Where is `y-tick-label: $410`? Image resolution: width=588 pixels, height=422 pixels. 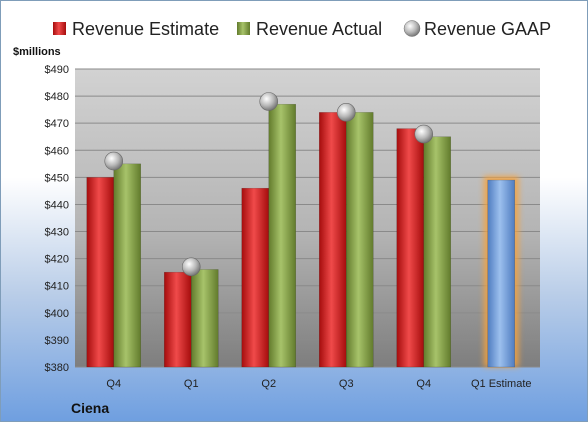
y-tick-label: $410 is located at coordinates (57, 287).